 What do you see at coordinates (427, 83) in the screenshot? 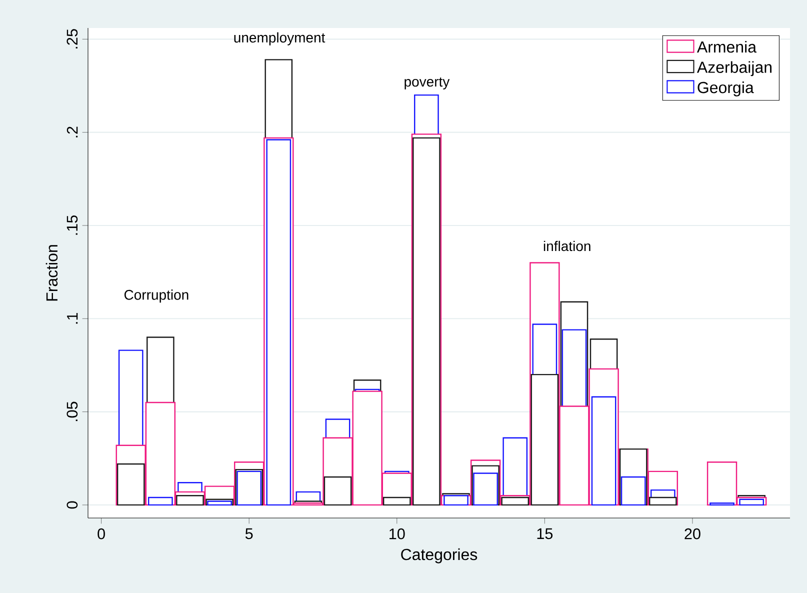
I see `annotation: poverty` at bounding box center [427, 83].